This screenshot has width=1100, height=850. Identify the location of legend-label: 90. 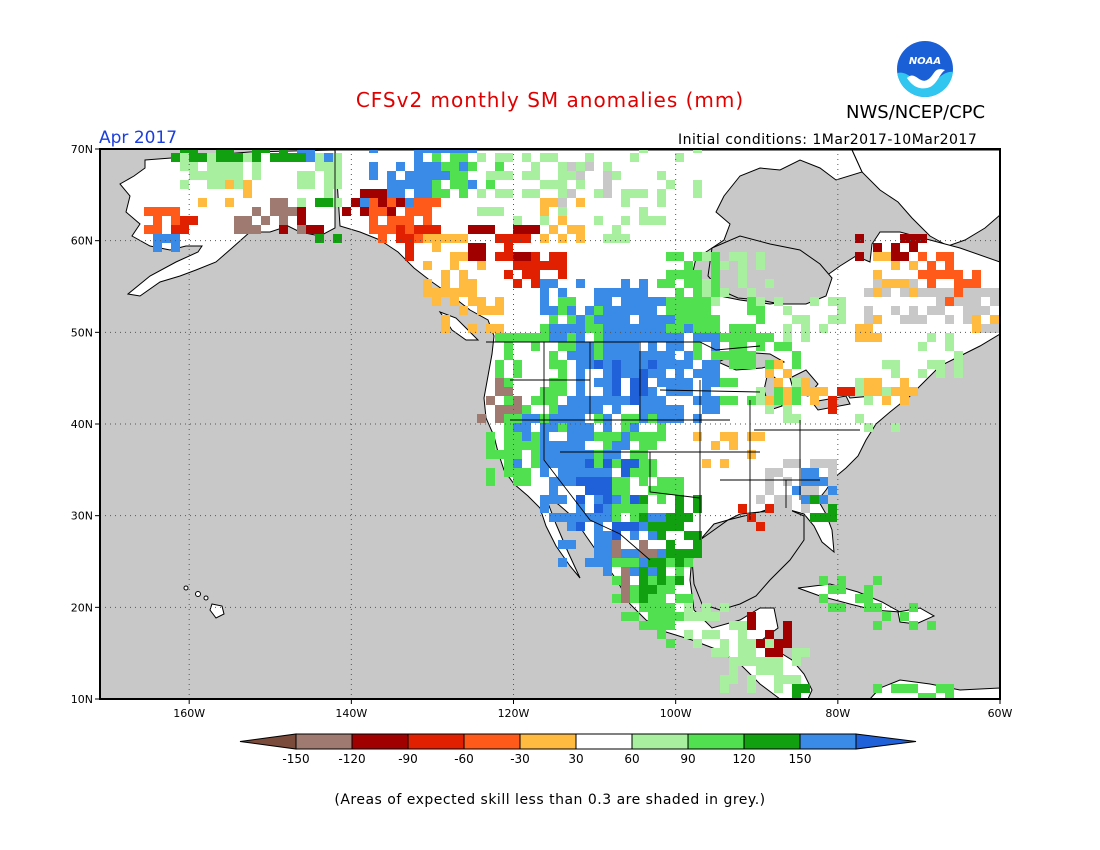
(687, 759).